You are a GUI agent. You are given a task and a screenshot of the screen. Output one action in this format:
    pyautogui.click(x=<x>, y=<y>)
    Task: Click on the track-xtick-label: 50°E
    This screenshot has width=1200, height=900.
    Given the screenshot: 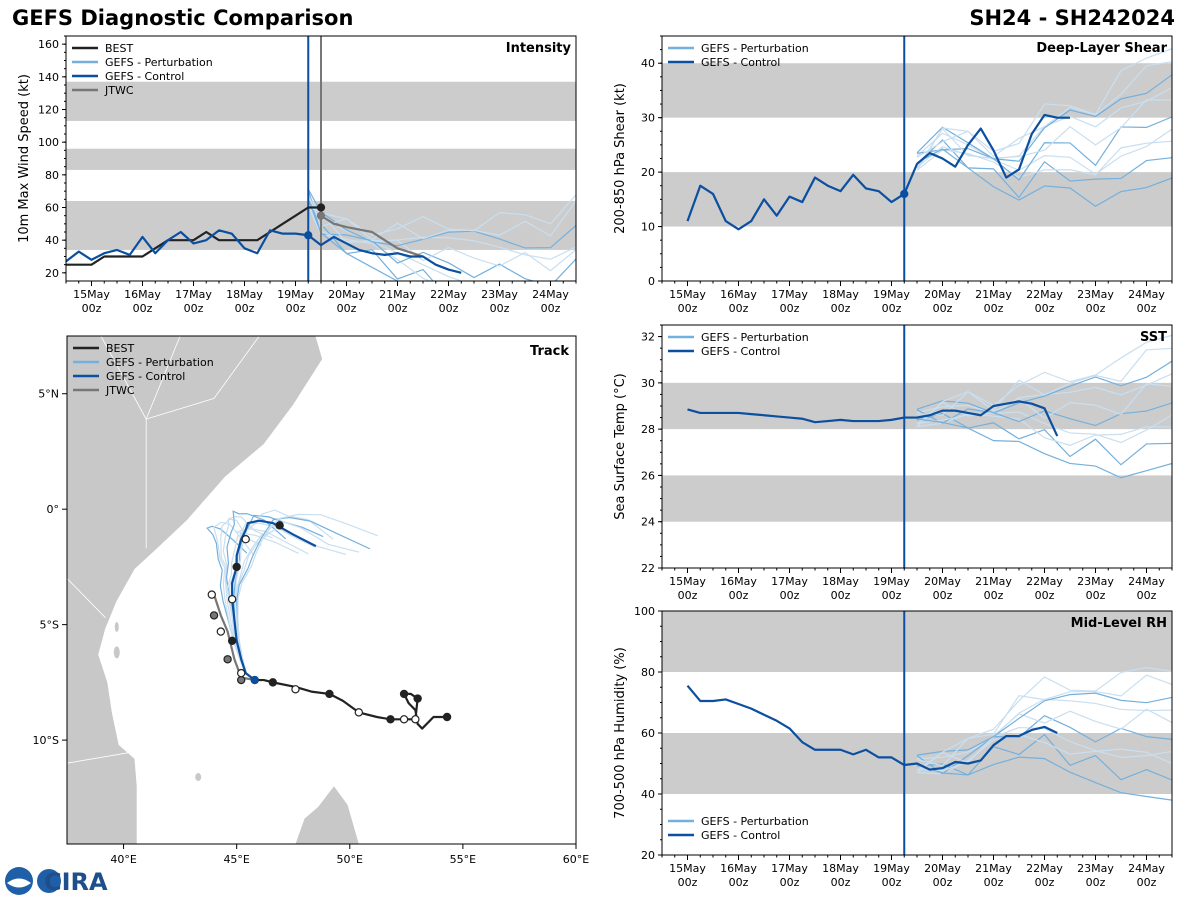 What is the action you would take?
    pyautogui.click(x=350, y=859)
    